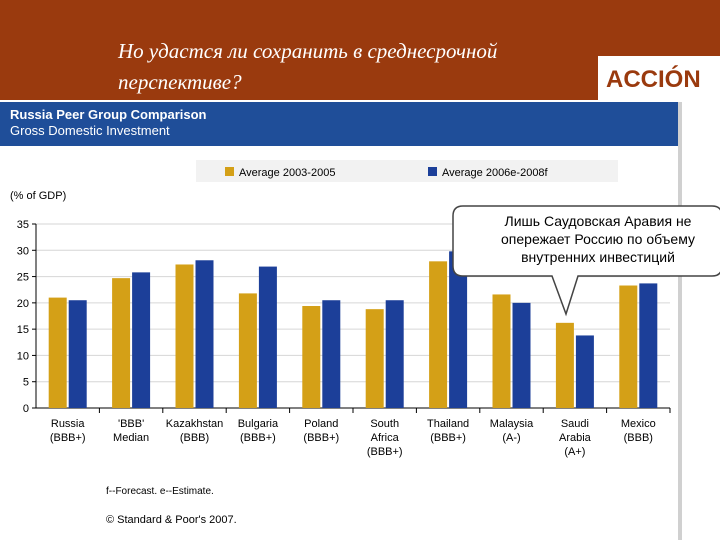 The image size is (720, 540). Describe the element at coordinates (258, 424) in the screenshot. I see `x-tick-label: Bulgaria` at that location.